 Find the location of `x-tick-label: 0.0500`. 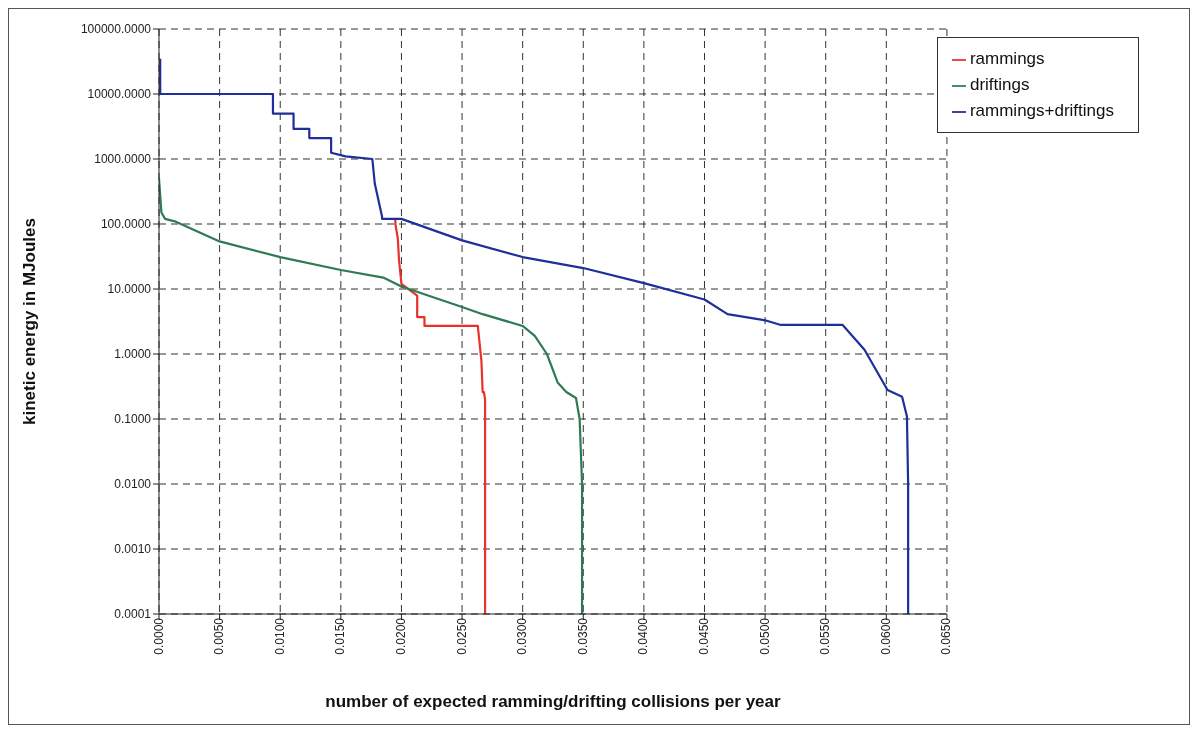

x-tick-label: 0.0500 is located at coordinates (764, 636).